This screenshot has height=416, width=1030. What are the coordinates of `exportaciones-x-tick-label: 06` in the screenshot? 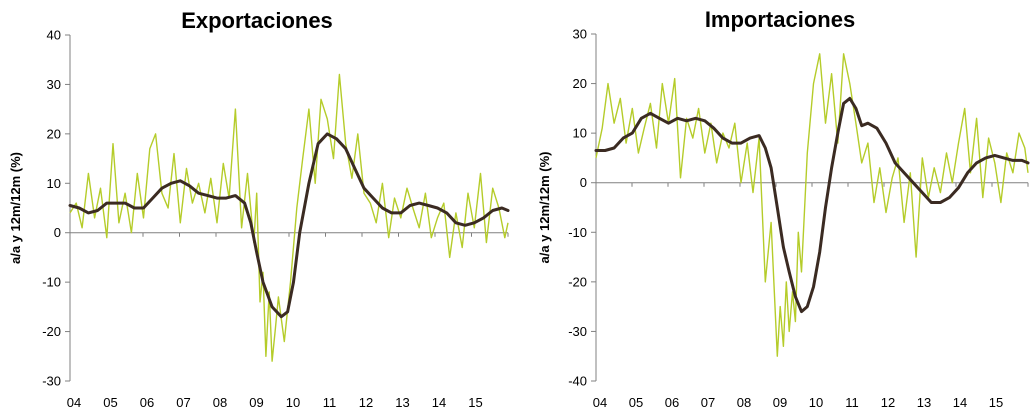 It's located at (147, 402).